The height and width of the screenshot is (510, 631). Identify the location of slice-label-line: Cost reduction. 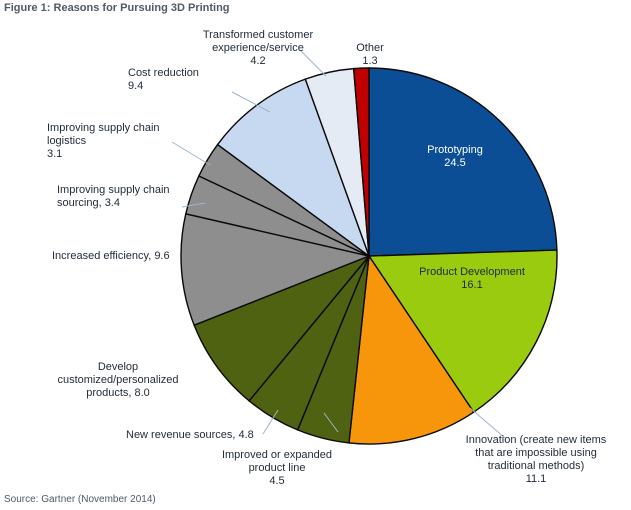
(163, 73).